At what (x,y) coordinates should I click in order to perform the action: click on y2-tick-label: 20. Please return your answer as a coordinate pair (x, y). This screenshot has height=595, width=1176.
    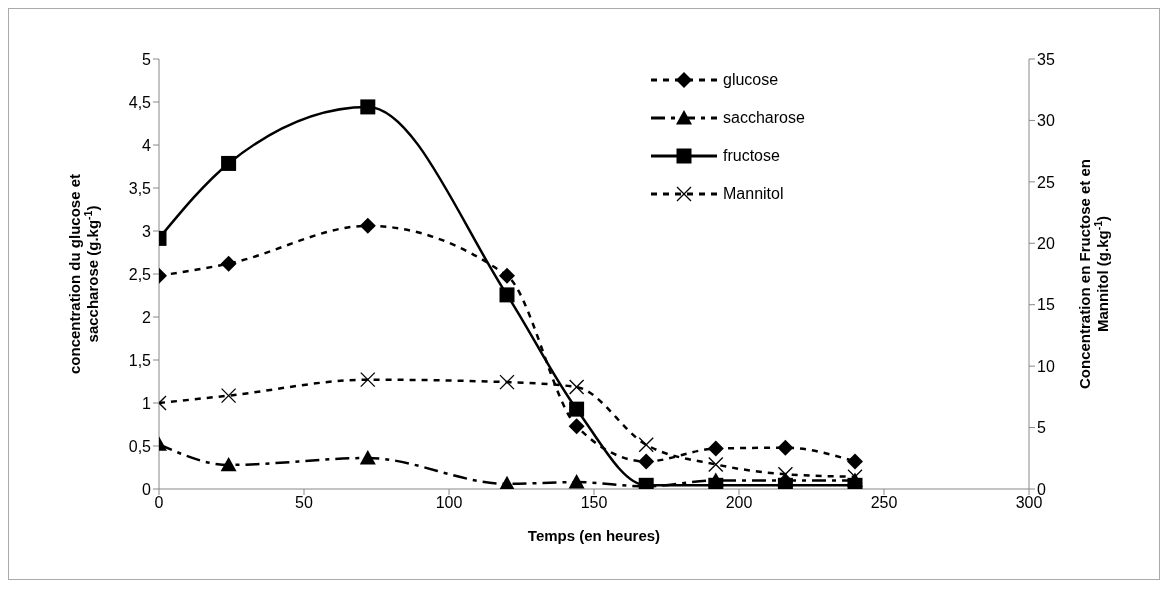
    Looking at the image, I should click on (1046, 243).